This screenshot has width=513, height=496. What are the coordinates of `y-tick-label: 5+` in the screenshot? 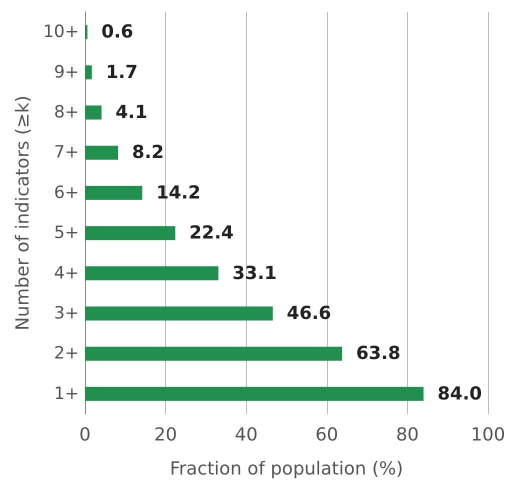 It's located at (66, 233).